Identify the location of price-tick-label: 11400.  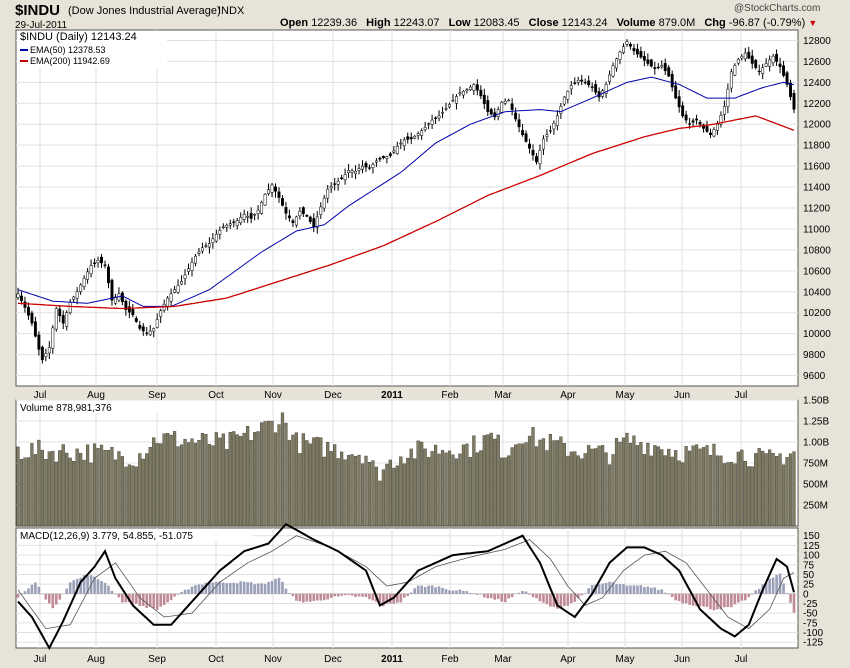
(817, 188).